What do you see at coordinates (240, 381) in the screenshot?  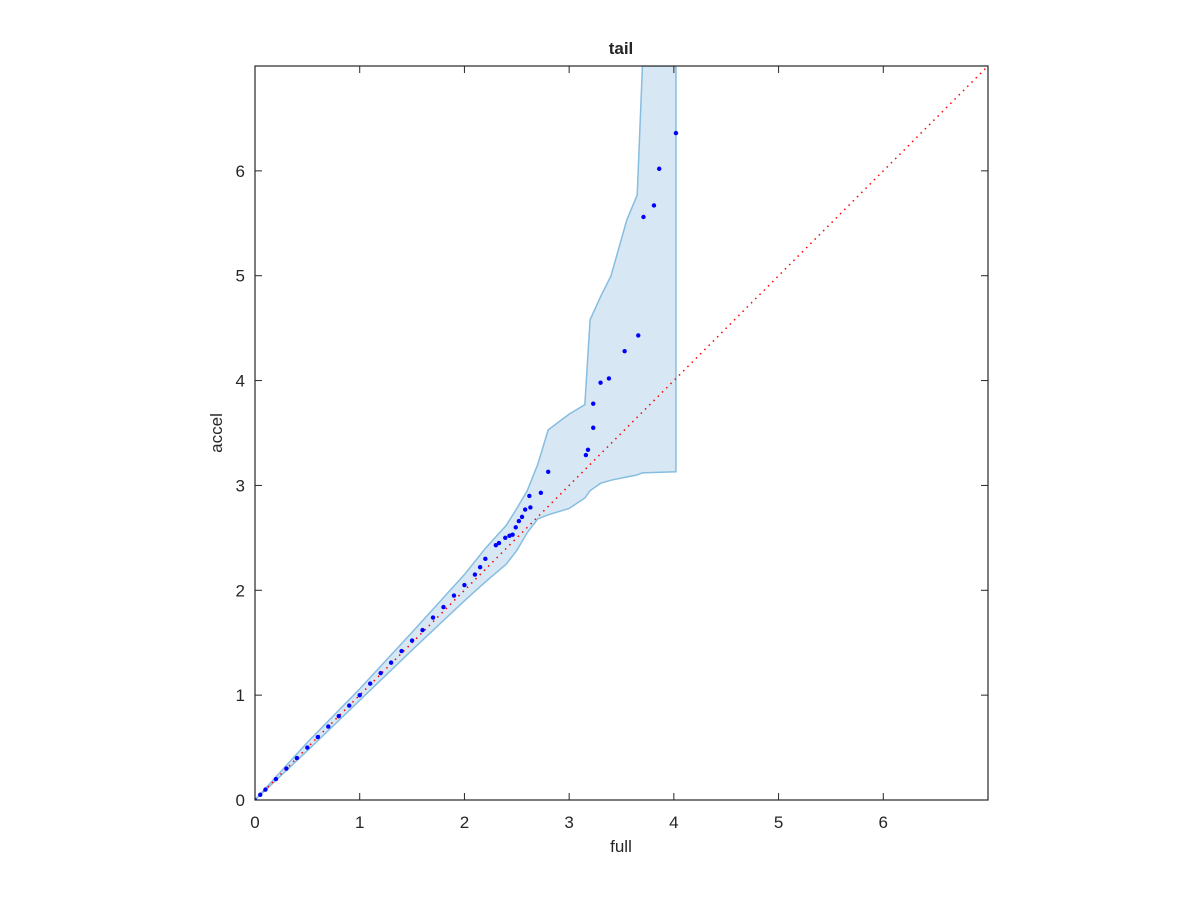 I see `y-tick-label: 4` at bounding box center [240, 381].